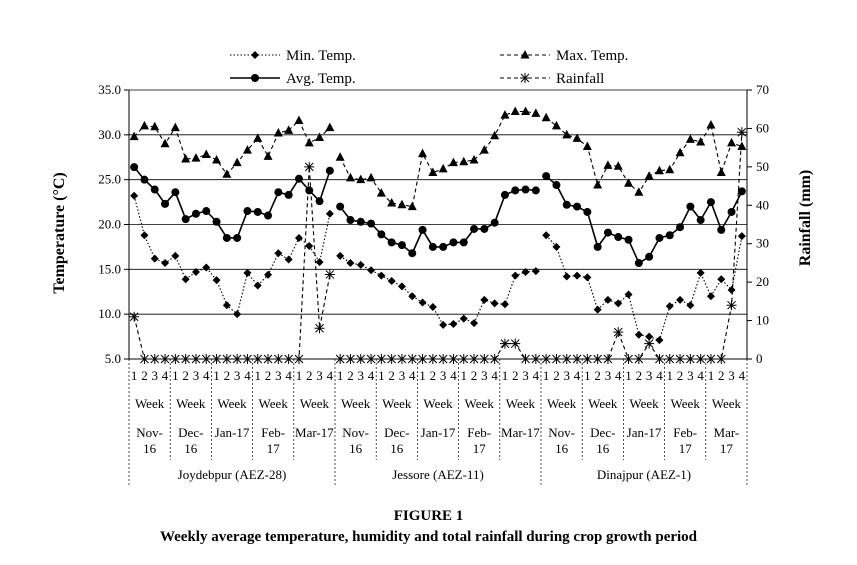 This screenshot has height=565, width=857. Describe the element at coordinates (525, 78) in the screenshot. I see `legend-marker-rainfall` at that location.